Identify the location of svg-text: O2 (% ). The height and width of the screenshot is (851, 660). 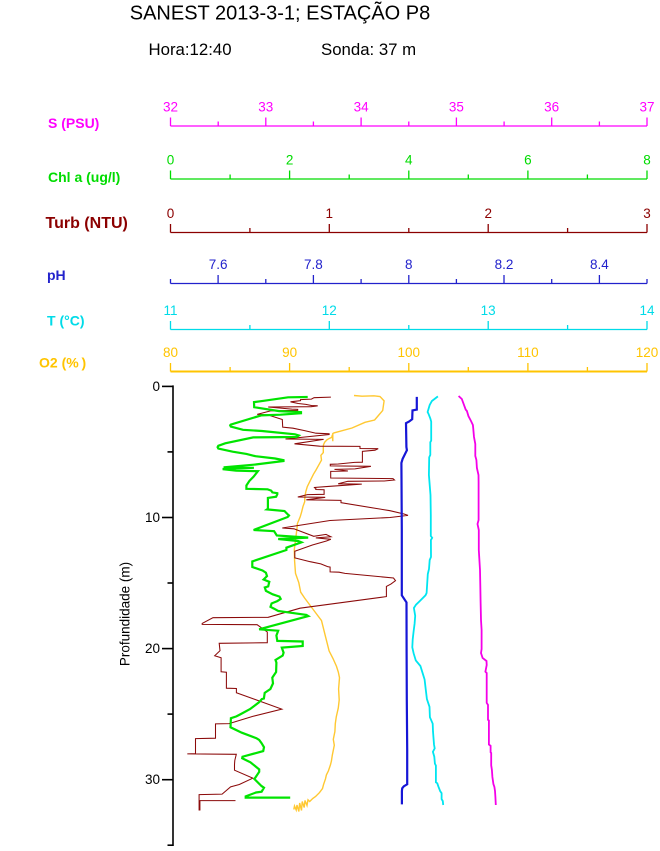
(62, 363).